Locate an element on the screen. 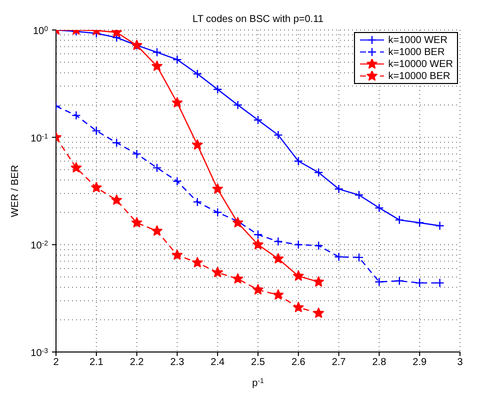 The height and width of the screenshot is (400, 478). x-tick-label: 2.2 is located at coordinates (137, 362).